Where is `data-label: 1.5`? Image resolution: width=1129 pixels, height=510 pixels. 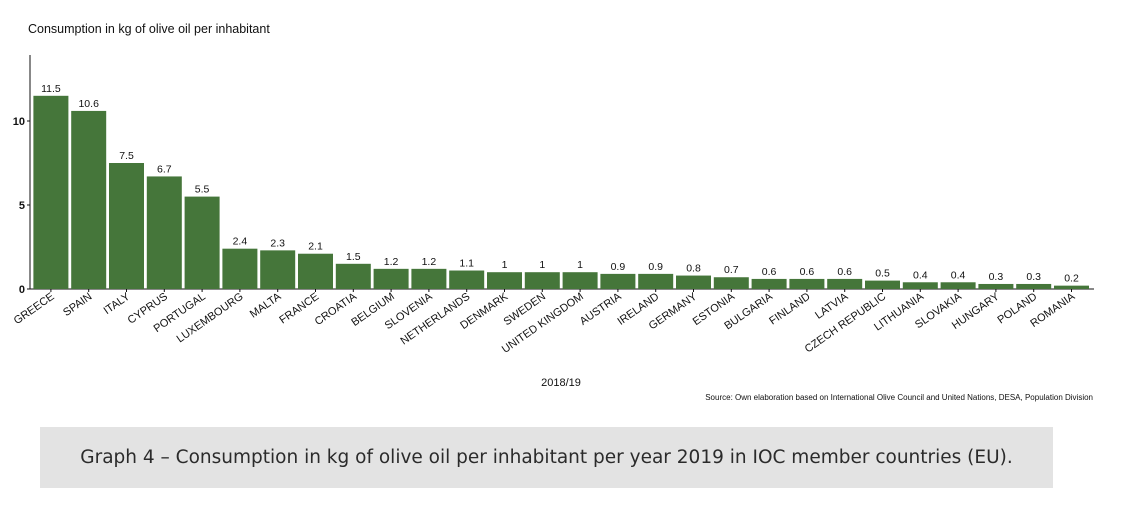 data-label: 1.5 is located at coordinates (353, 257).